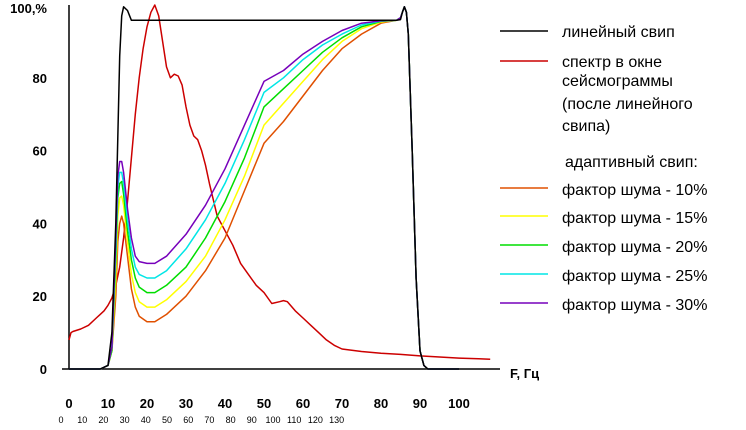  I want to click on legend-label-noise-15: фактор шума - 15%, so click(634, 218).